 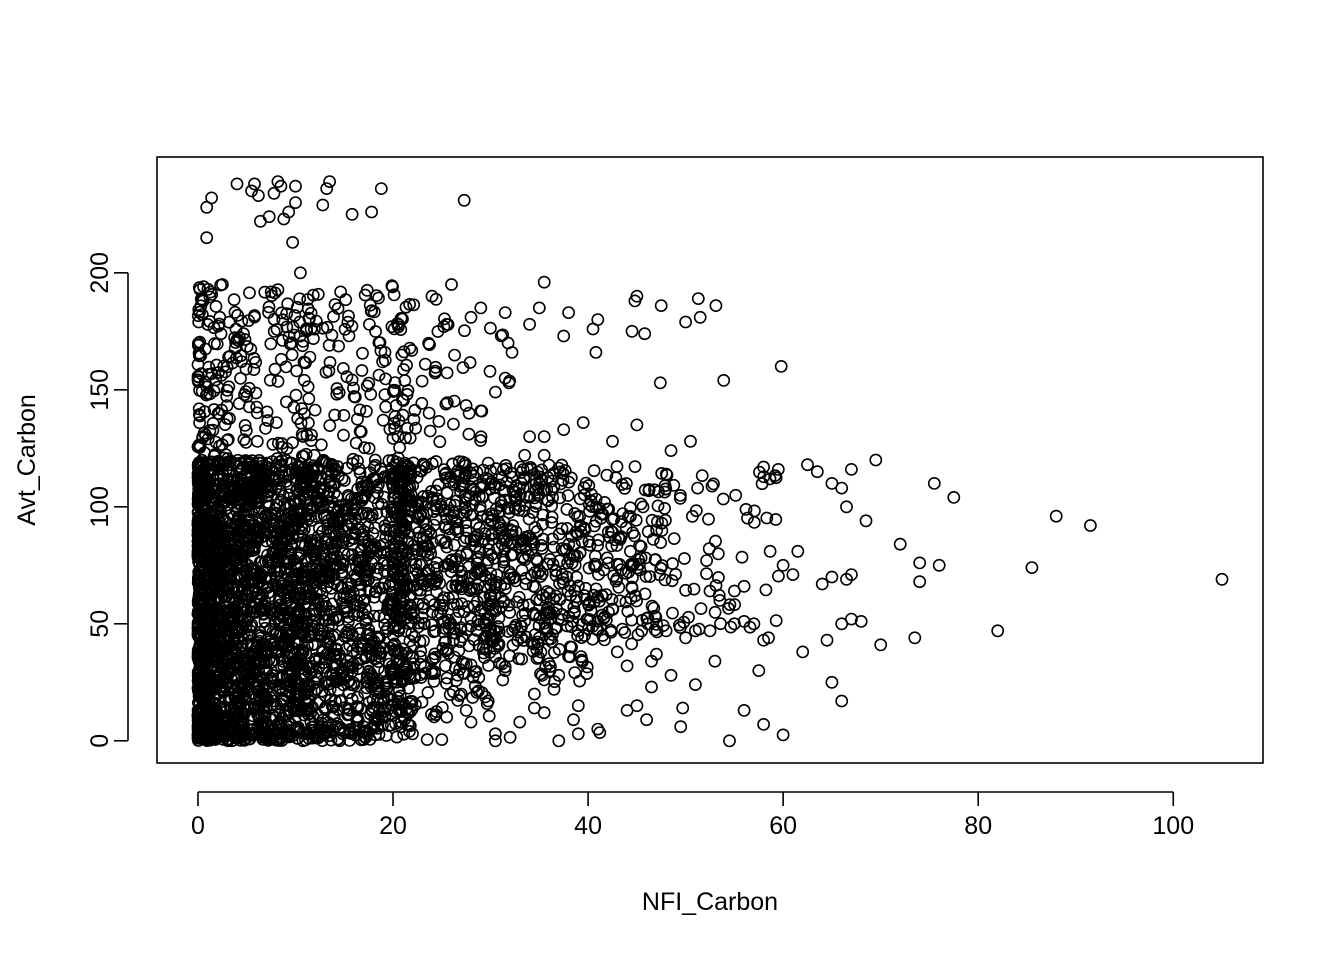 What do you see at coordinates (27, 460) in the screenshot?
I see `y-axis-label: Avt_Carbon` at bounding box center [27, 460].